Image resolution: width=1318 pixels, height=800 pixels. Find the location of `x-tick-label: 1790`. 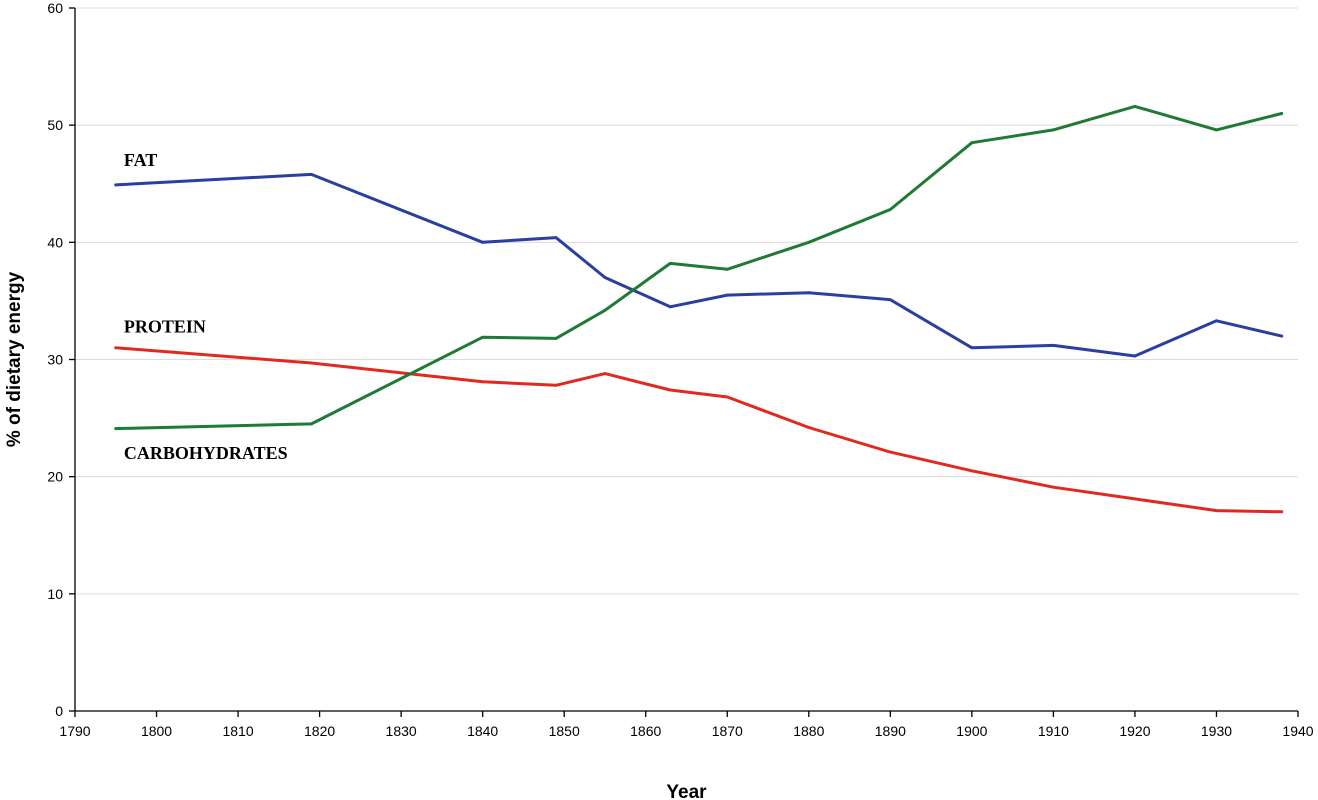

x-tick-label: 1790 is located at coordinates (74, 731).